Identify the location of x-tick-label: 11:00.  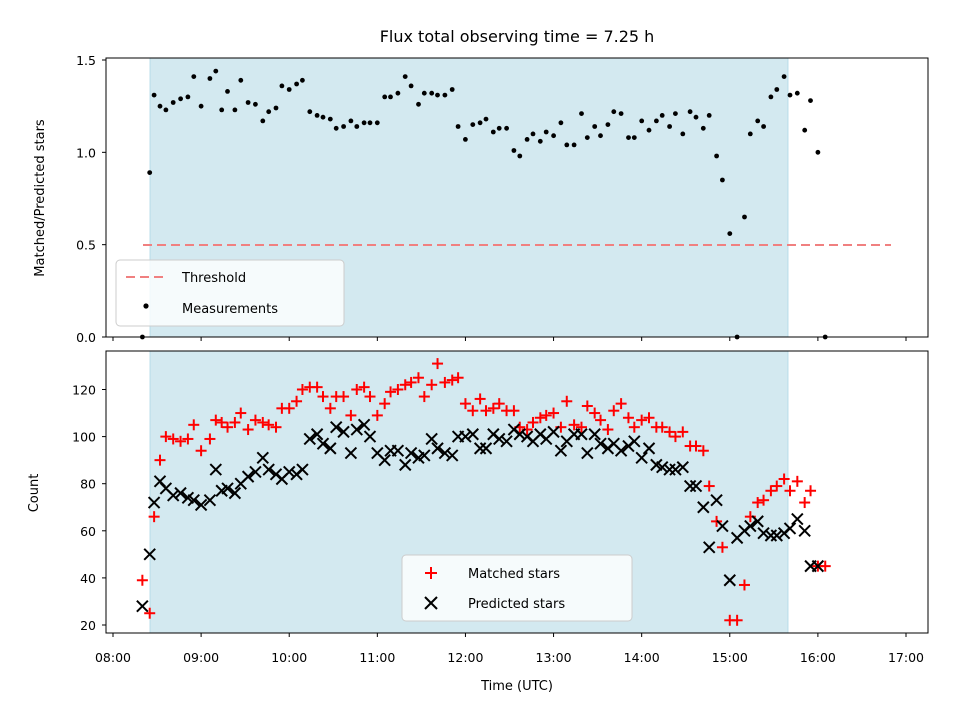
(377, 657).